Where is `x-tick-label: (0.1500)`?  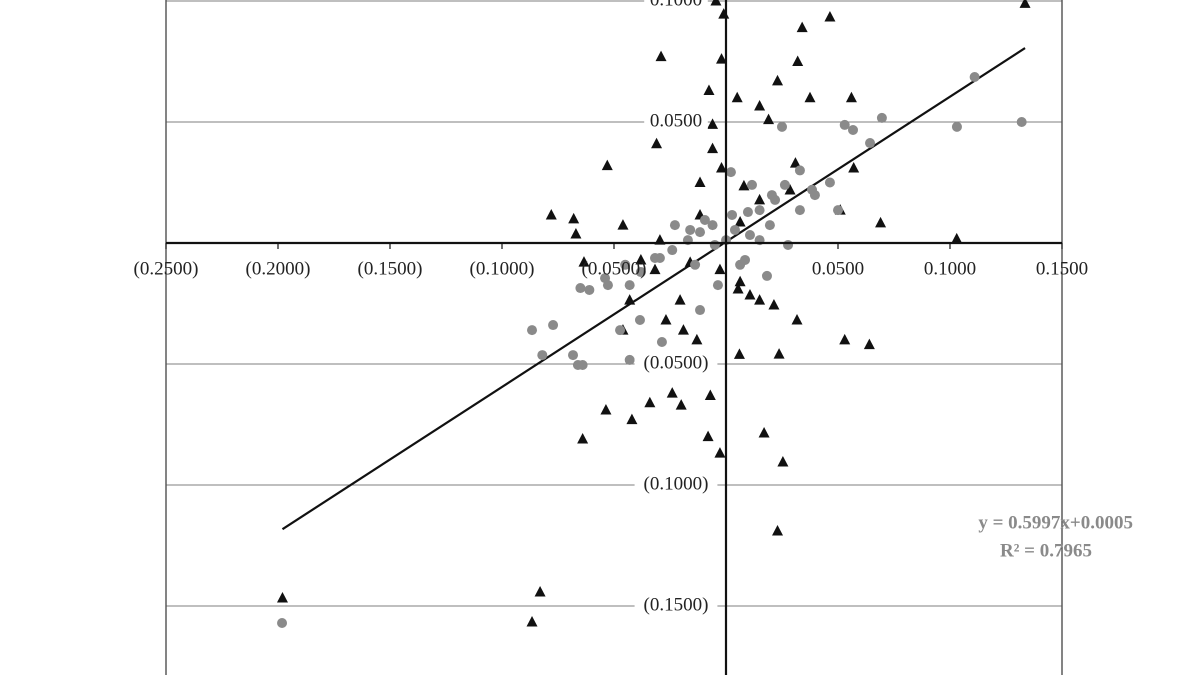
x-tick-label: (0.1500) is located at coordinates (390, 268).